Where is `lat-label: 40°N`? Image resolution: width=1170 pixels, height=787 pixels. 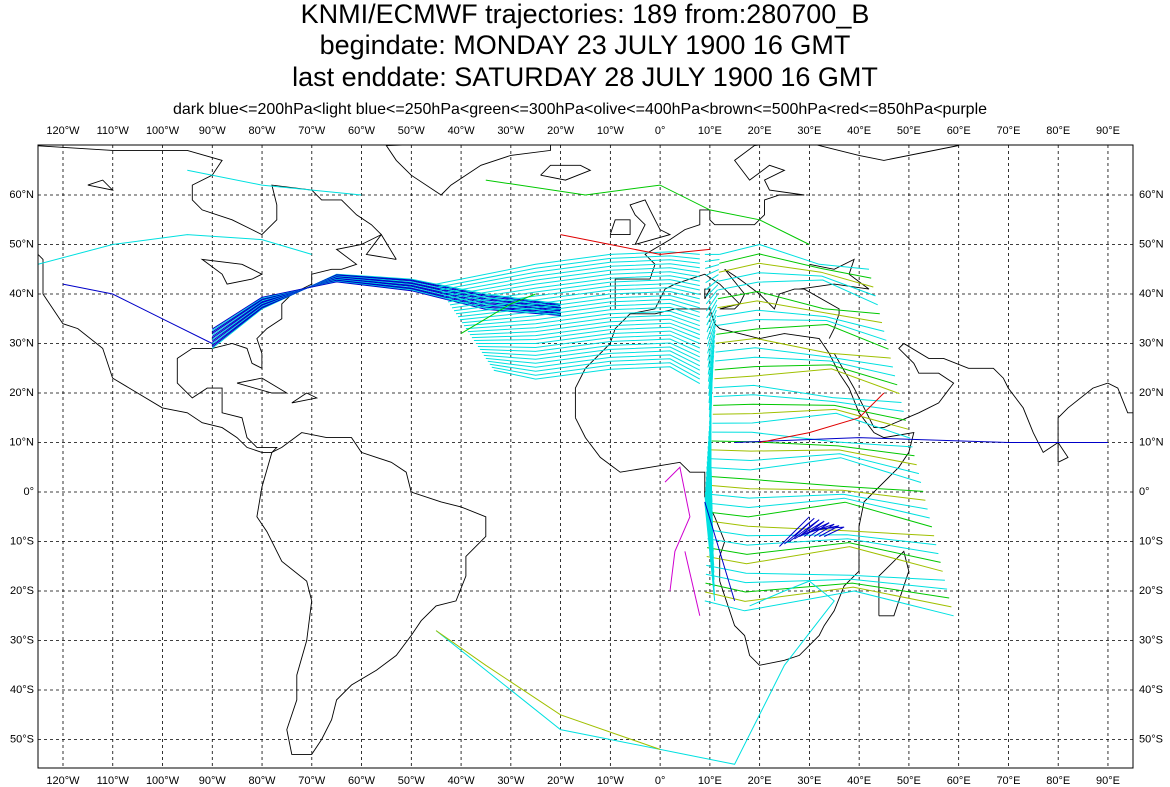 lat-label: 40°N is located at coordinates (21, 294).